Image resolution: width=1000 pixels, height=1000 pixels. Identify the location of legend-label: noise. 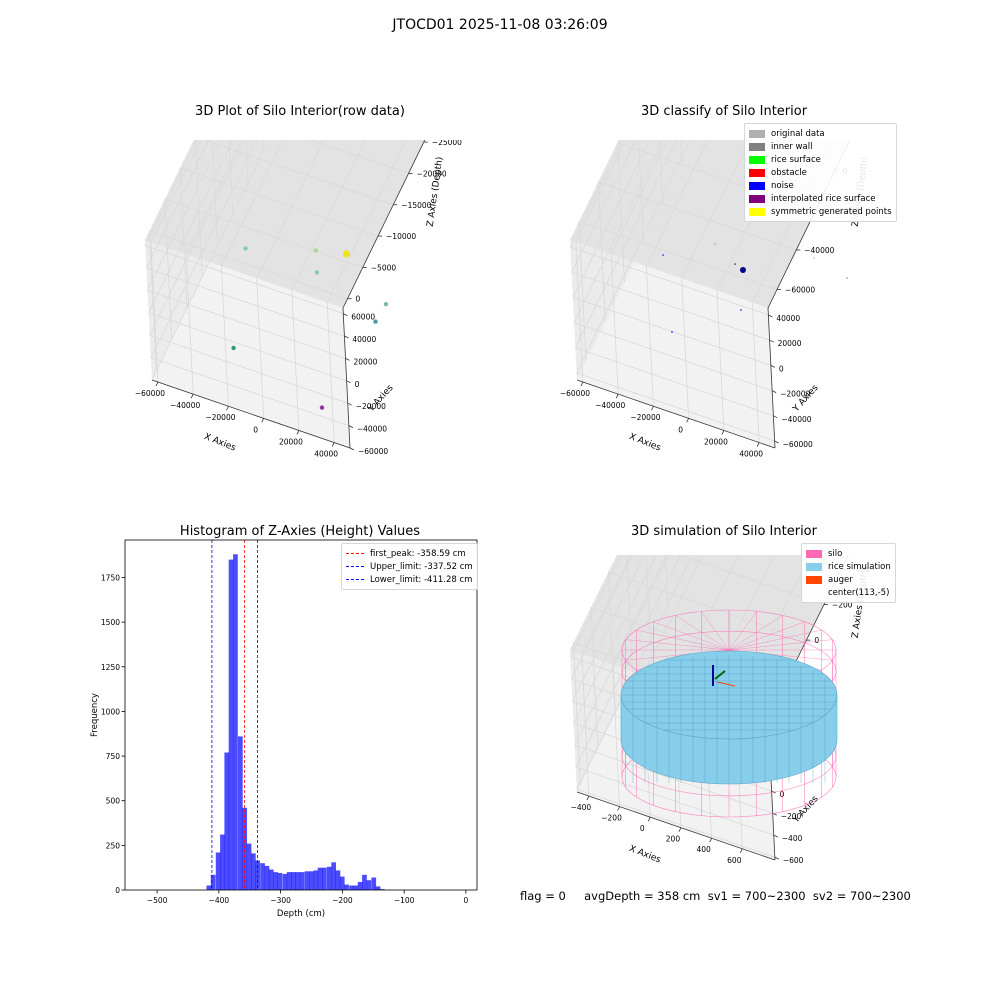
(782, 185).